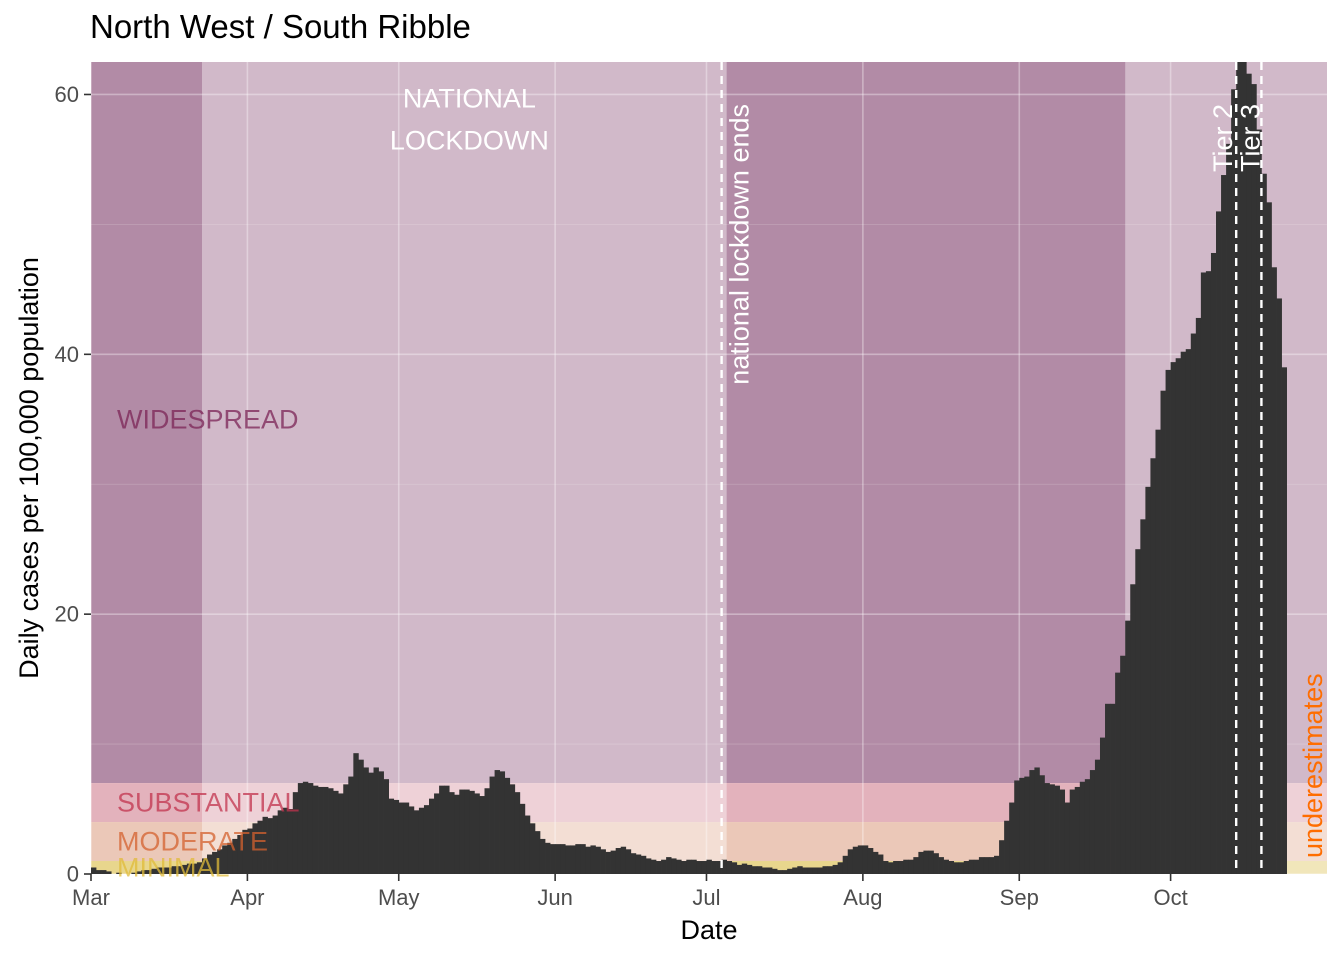  I want to click on y-tick-label: 60, so click(67, 94).